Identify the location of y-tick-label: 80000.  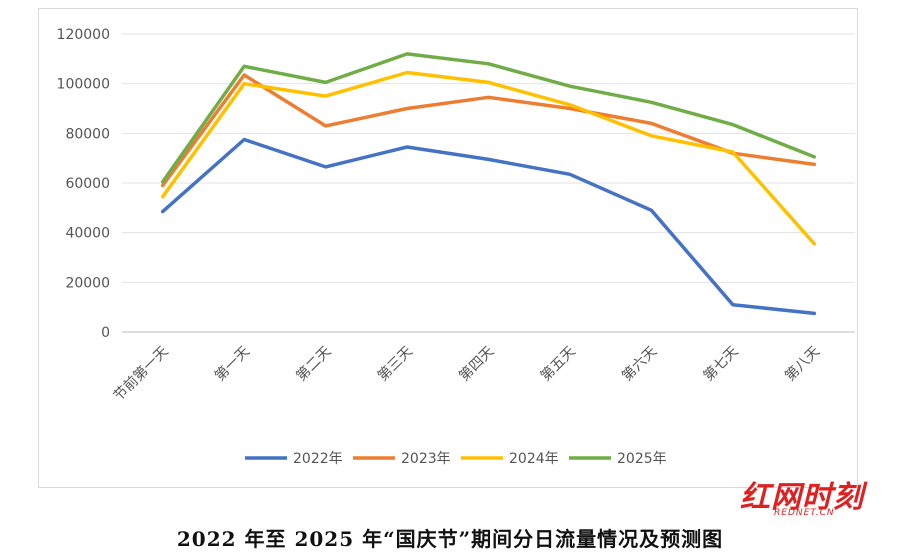
(87, 134).